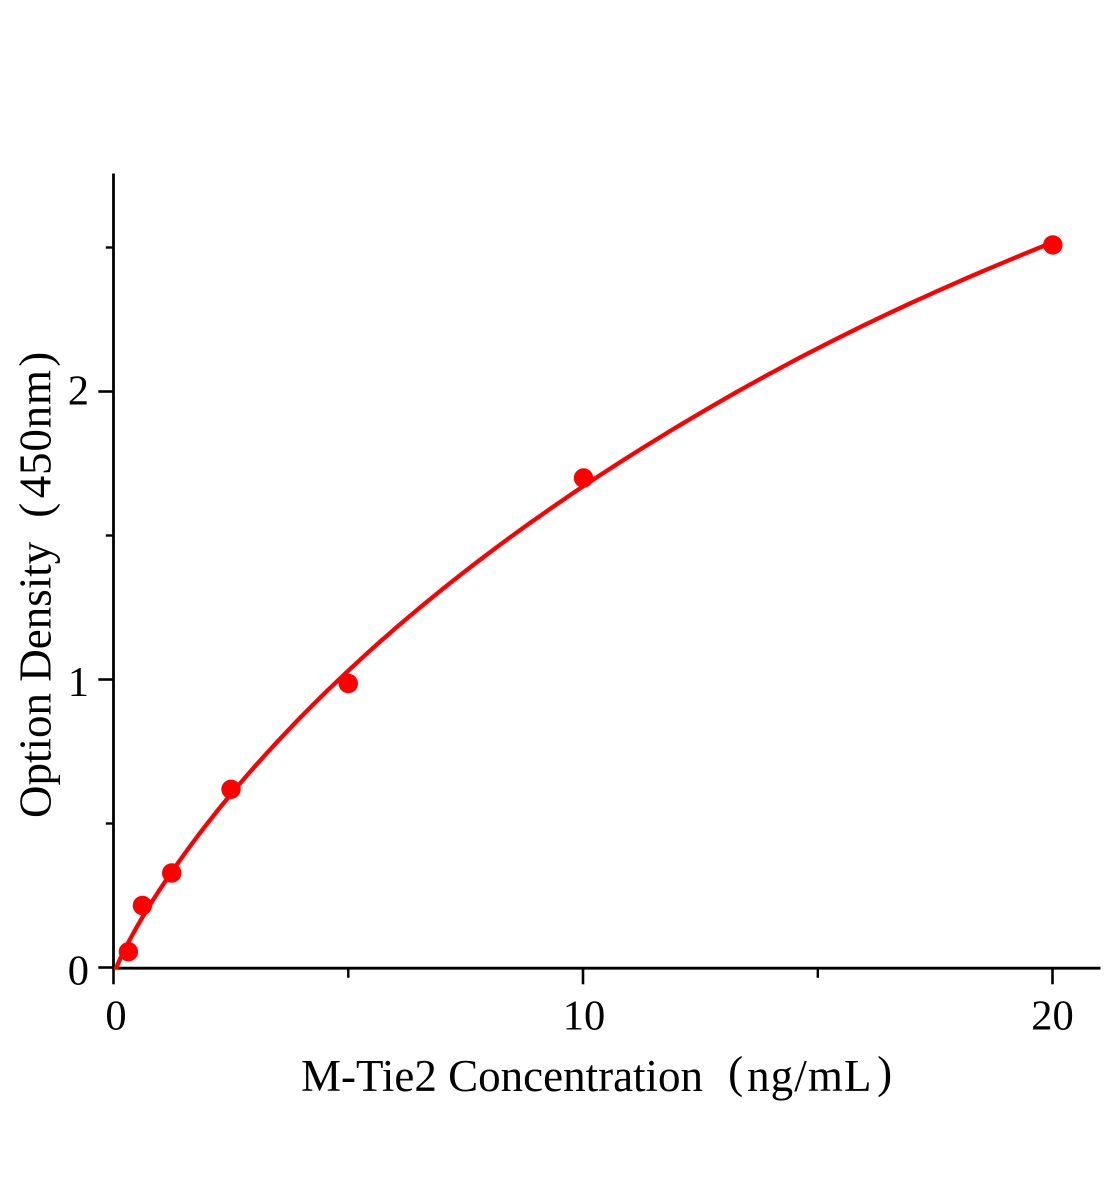 This screenshot has width=1104, height=1200. What do you see at coordinates (78, 682) in the screenshot?
I see `svg-text: 1` at bounding box center [78, 682].